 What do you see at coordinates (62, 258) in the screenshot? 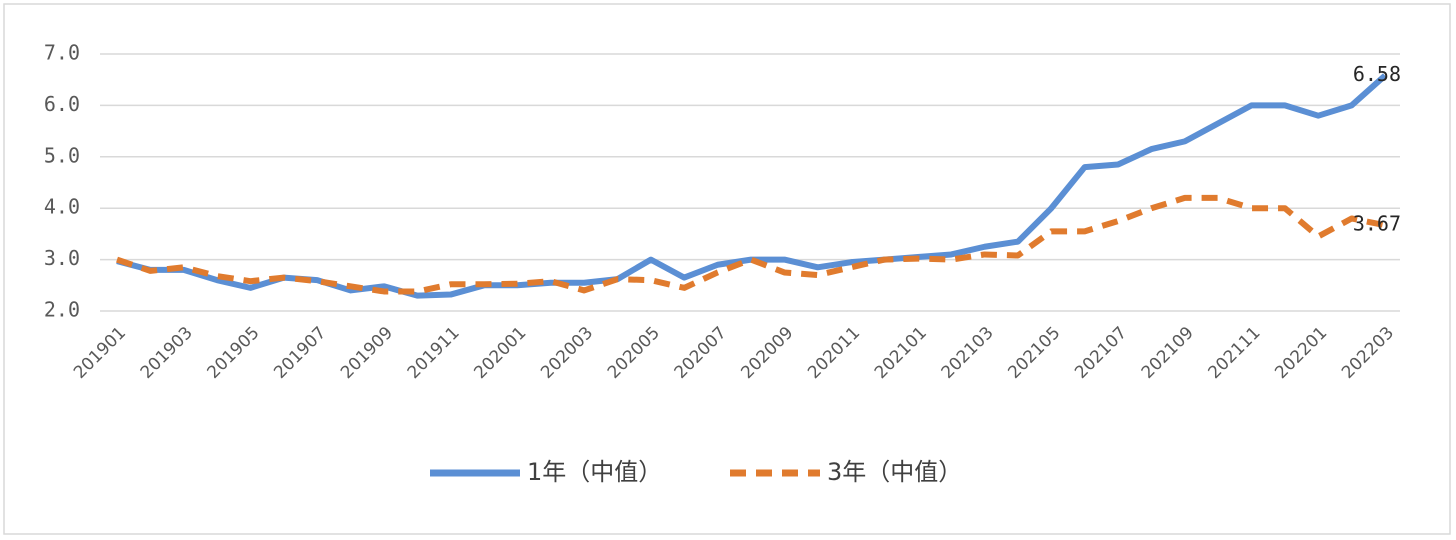
I see `y-tick-label: 3.0` at bounding box center [62, 258].